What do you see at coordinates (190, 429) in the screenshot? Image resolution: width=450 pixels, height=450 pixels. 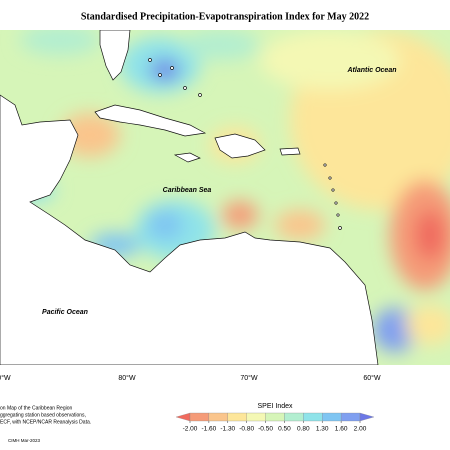 I see `colorbar-label: -2.00` at bounding box center [190, 429].